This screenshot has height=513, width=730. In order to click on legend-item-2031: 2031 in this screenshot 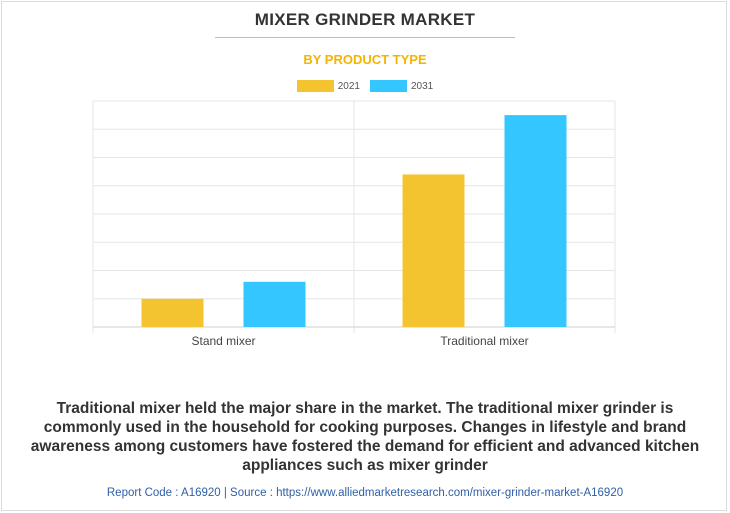, I will do `click(401, 86)`.